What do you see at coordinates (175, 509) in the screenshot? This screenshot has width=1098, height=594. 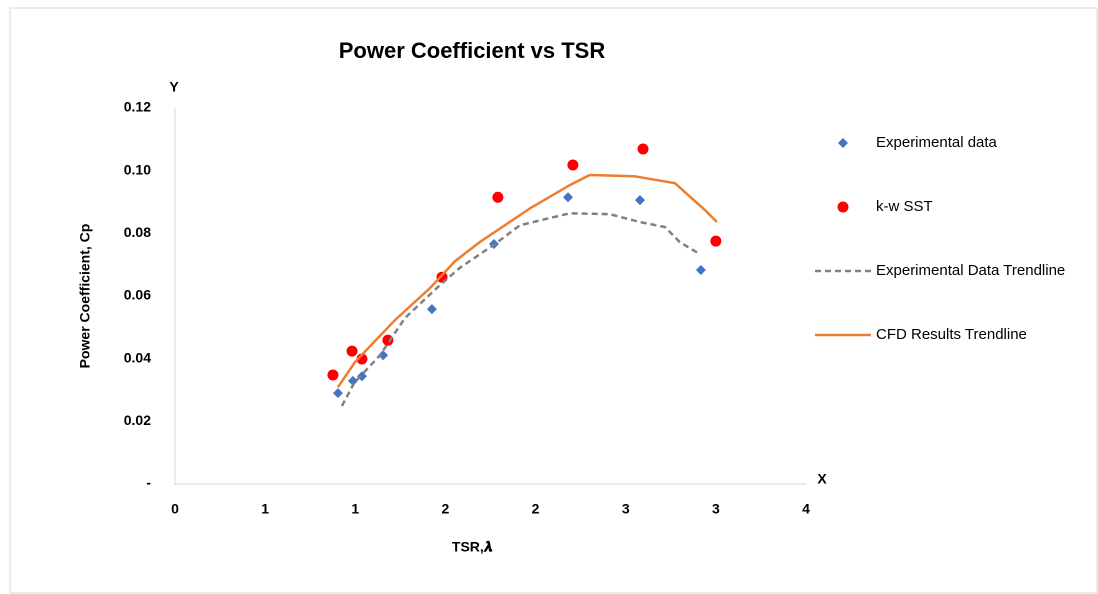 I see `x-tick-label: 0` at bounding box center [175, 509].